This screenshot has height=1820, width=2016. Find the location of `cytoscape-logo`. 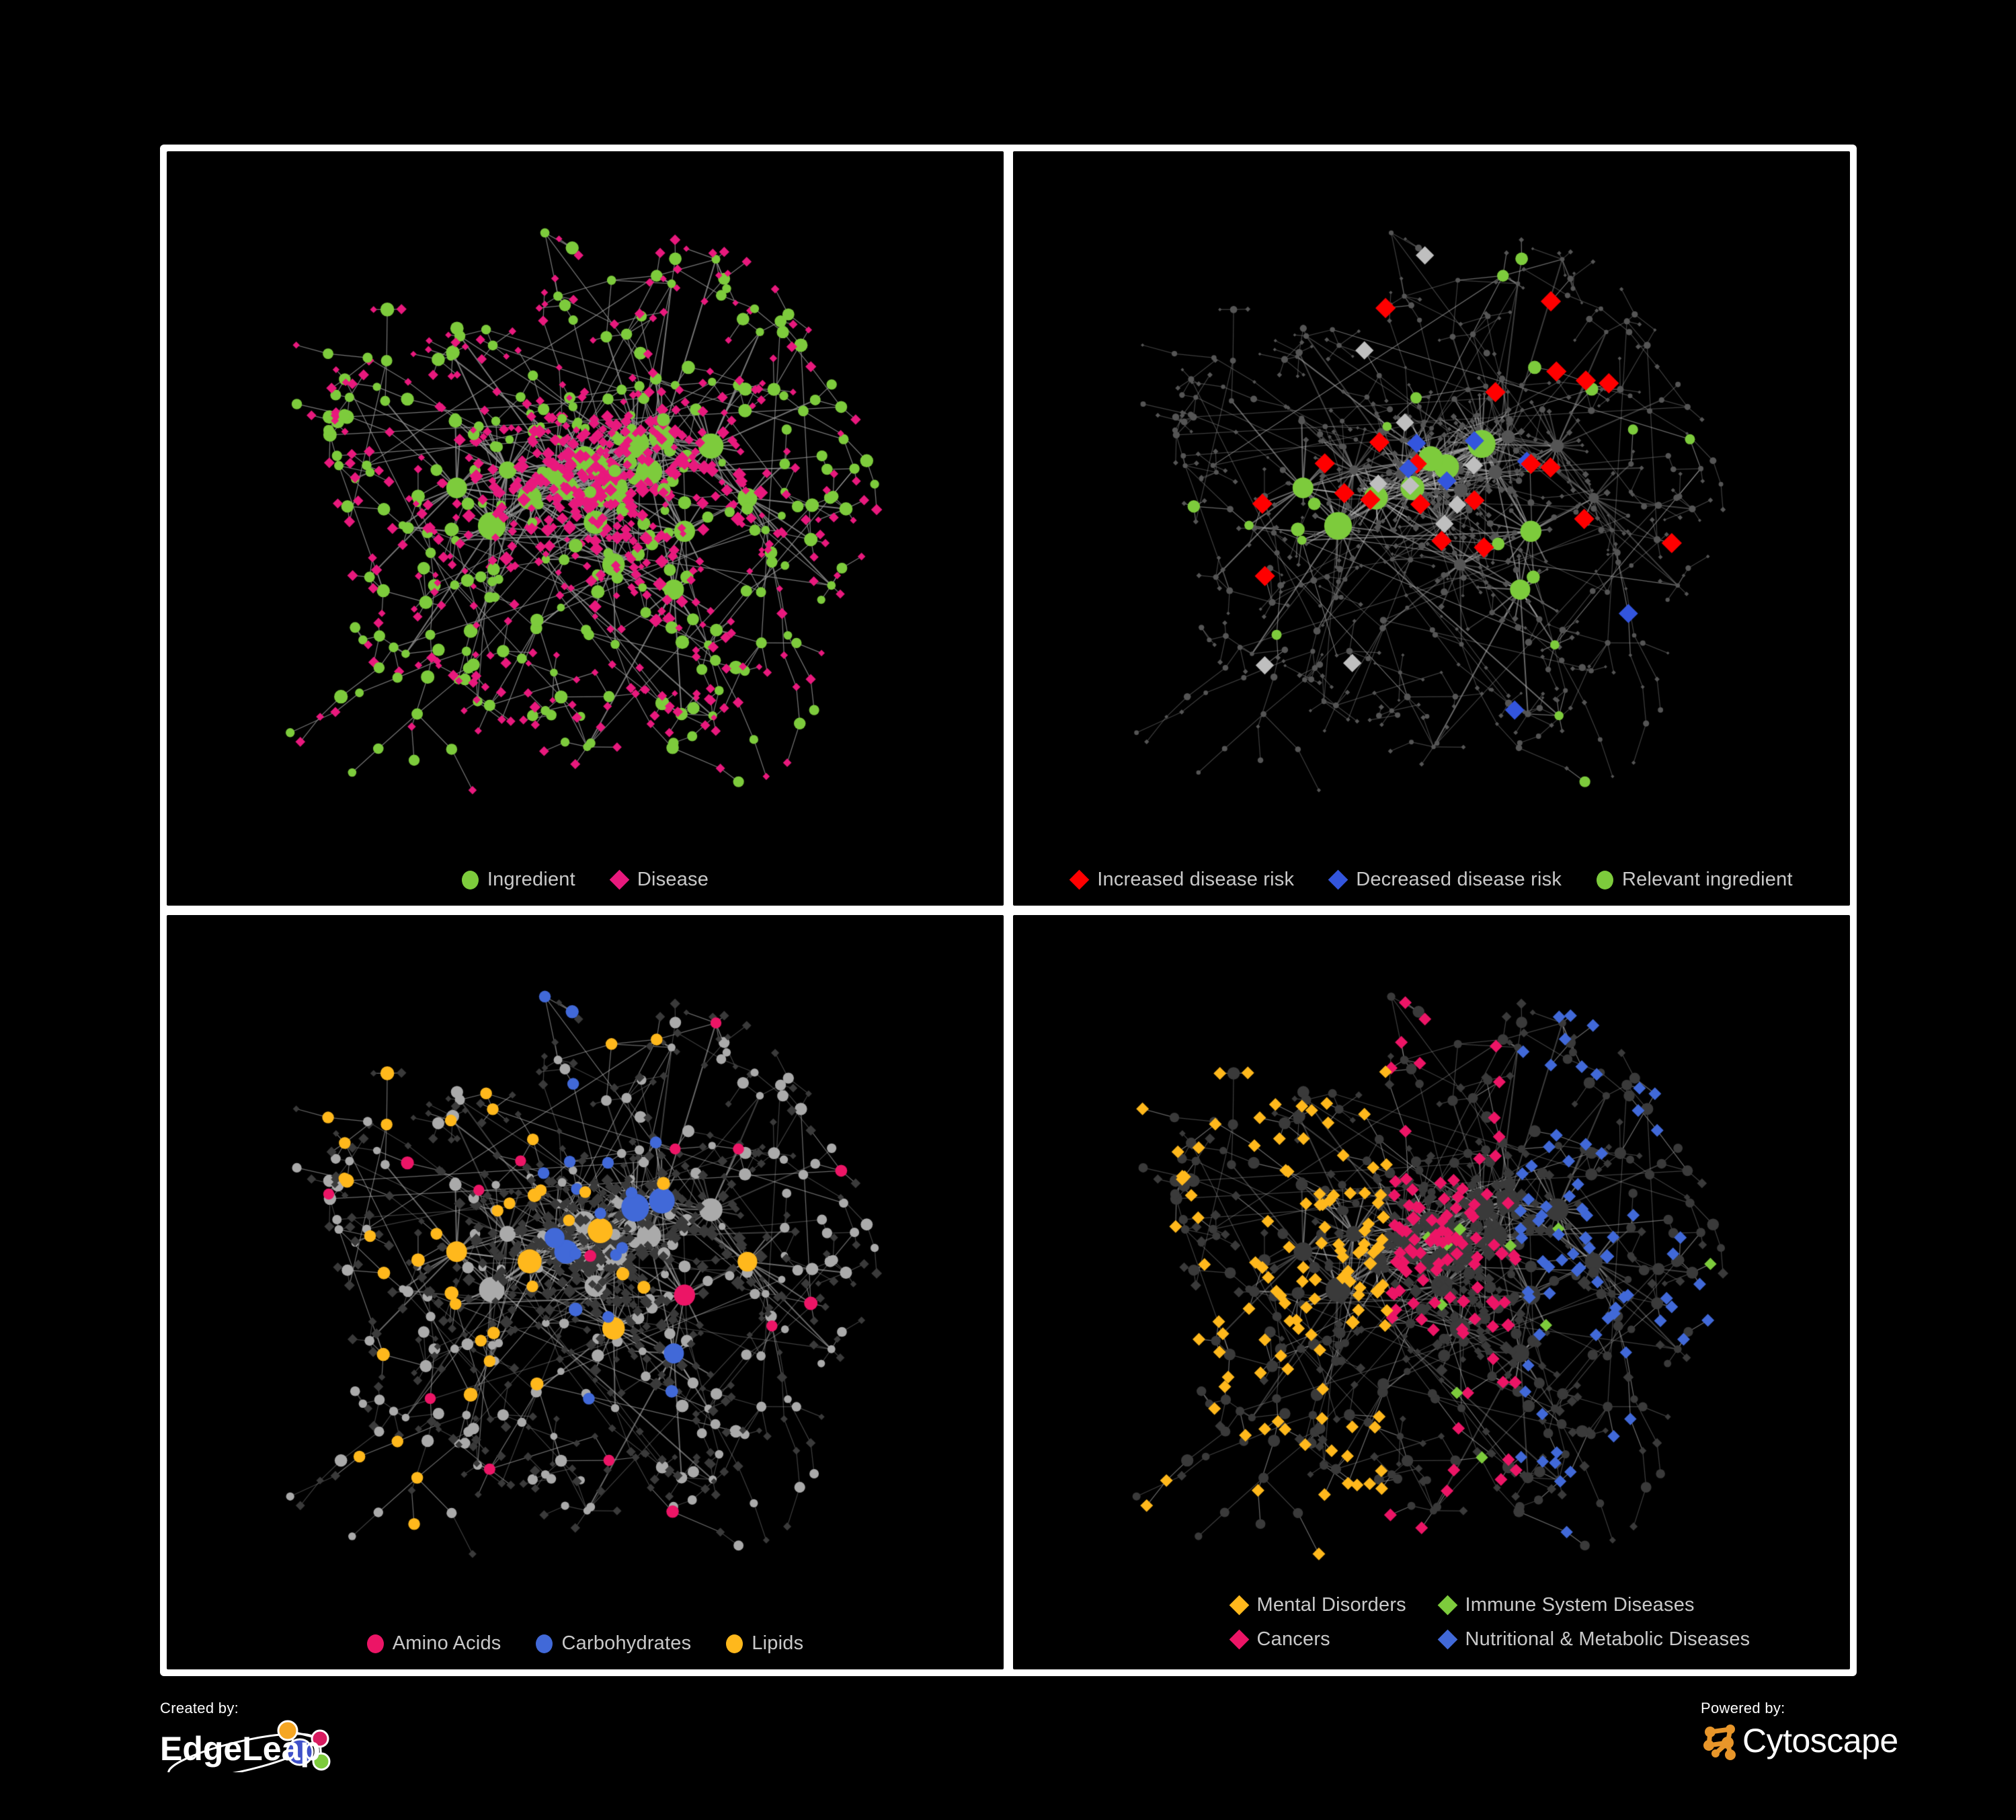

cytoscape-logo is located at coordinates (1719, 1742).